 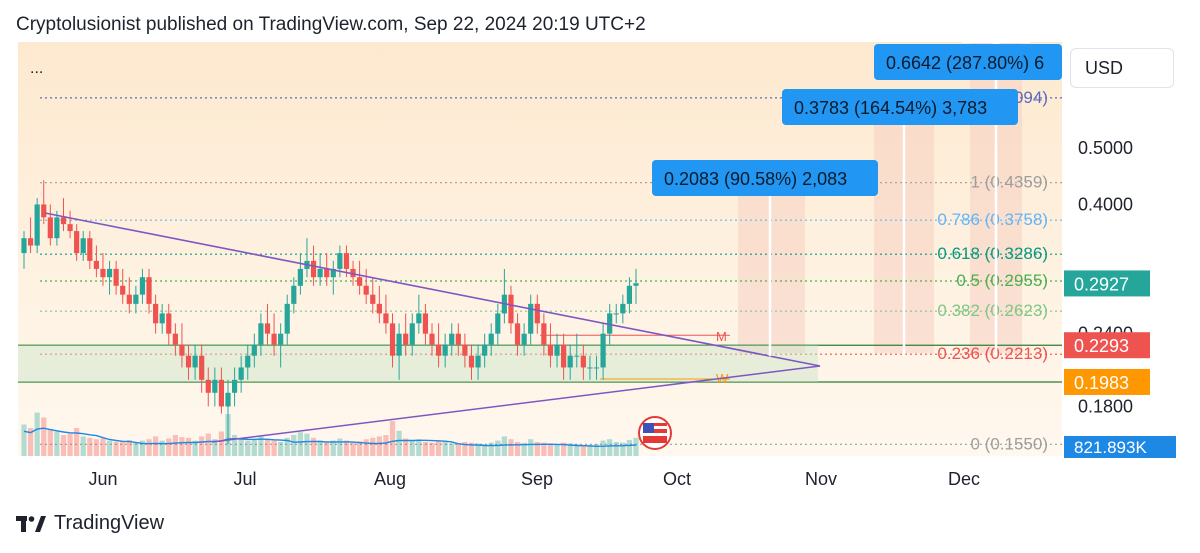 I want to click on price-badge-label: 0.1983, so click(x=1101, y=383).